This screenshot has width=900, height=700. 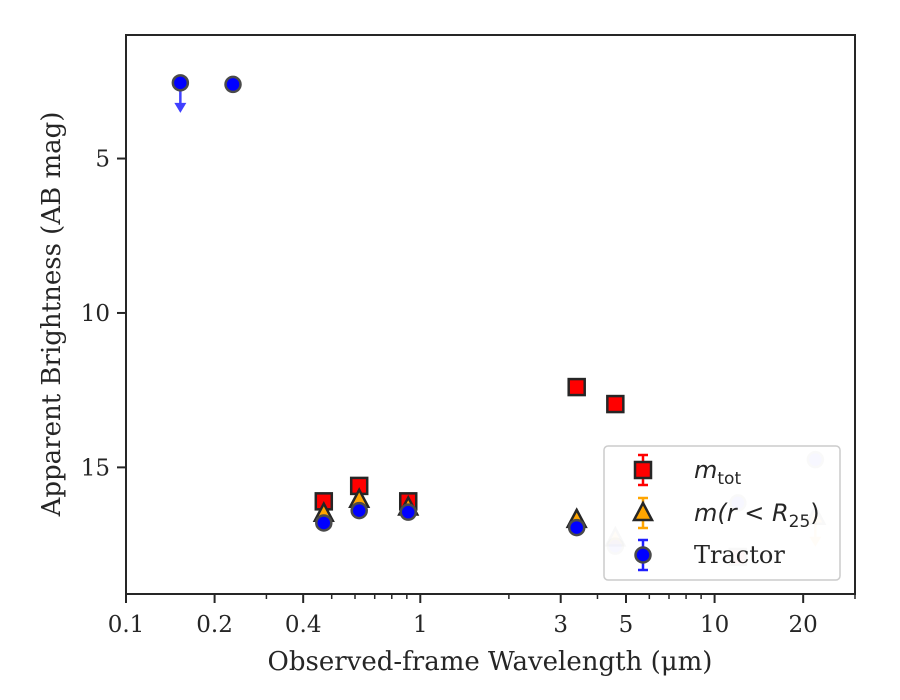 What do you see at coordinates (303, 625) in the screenshot?
I see `x-tick-label: 0.4` at bounding box center [303, 625].